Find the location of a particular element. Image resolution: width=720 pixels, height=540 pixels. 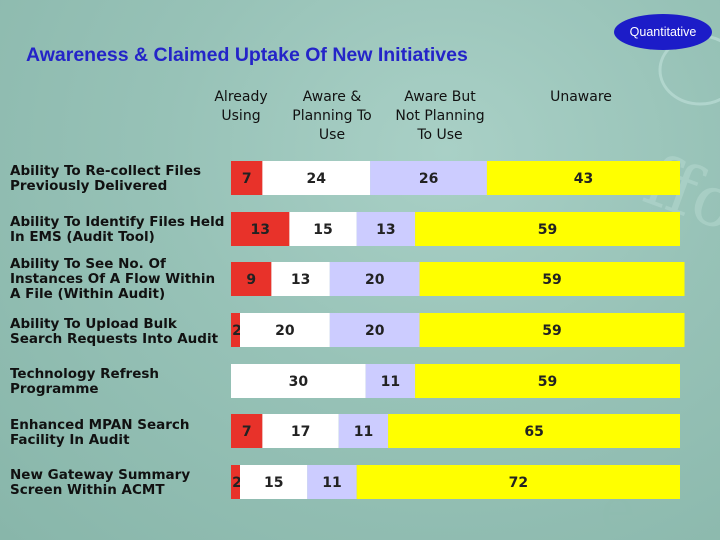

bar-unaware-row2 is located at coordinates (547, 229).